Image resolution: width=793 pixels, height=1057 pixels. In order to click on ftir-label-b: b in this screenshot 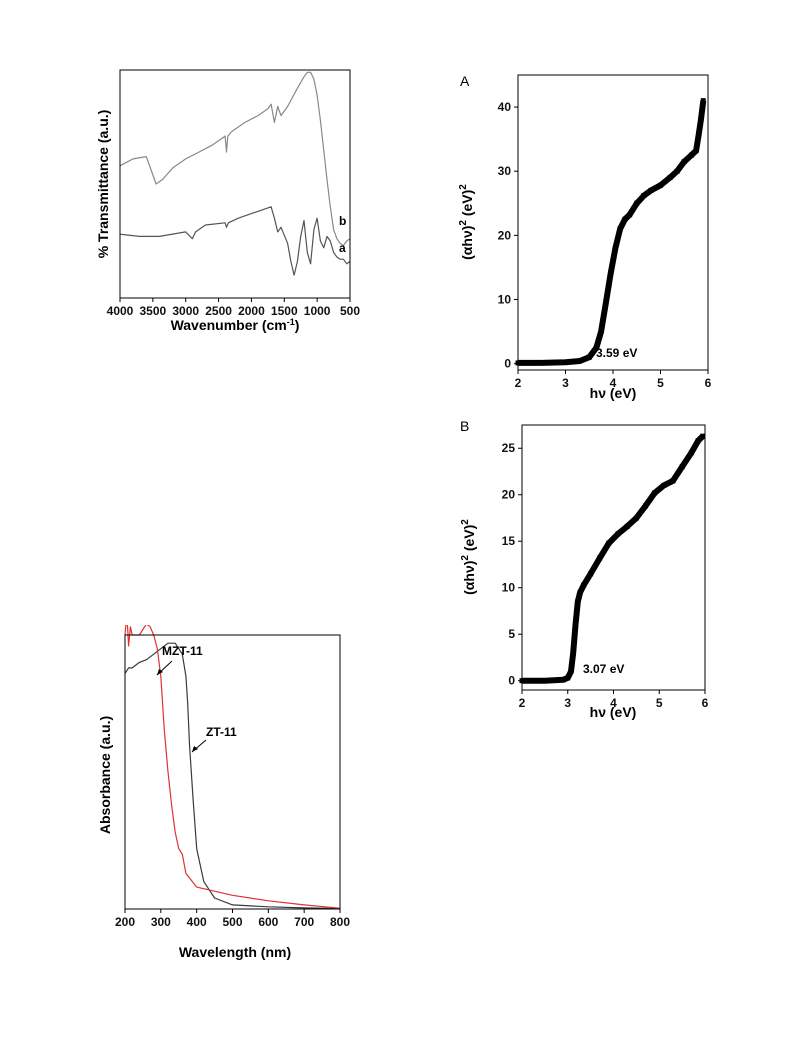, I will do `click(342, 221)`.